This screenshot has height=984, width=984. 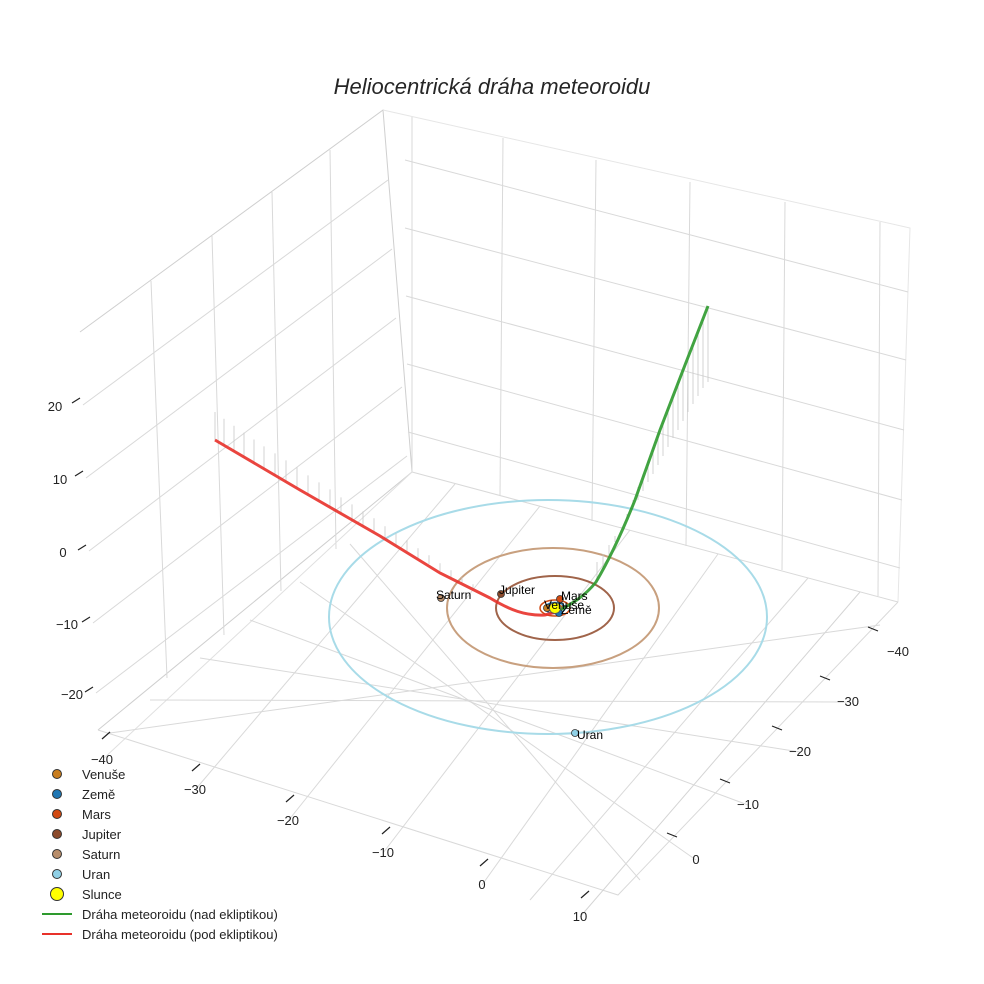 I want to click on planet-marker-jupiter, so click(x=501, y=594).